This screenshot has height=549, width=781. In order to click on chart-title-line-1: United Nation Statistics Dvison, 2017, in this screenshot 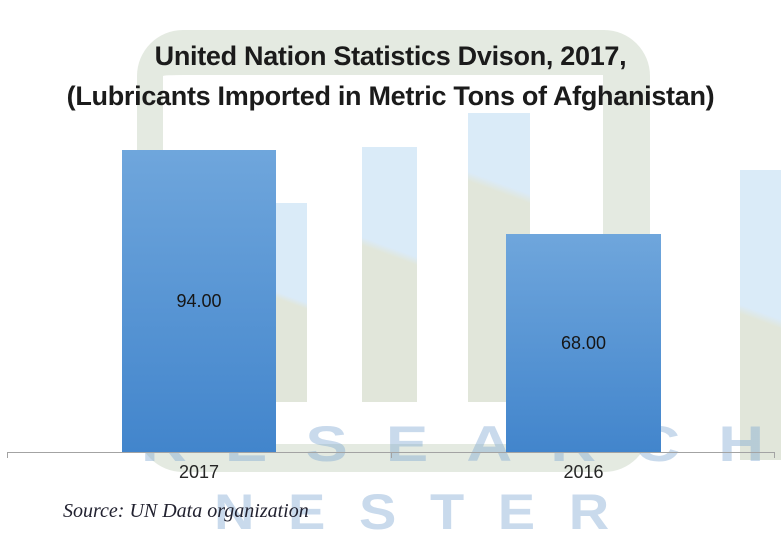, I will do `click(390, 56)`.